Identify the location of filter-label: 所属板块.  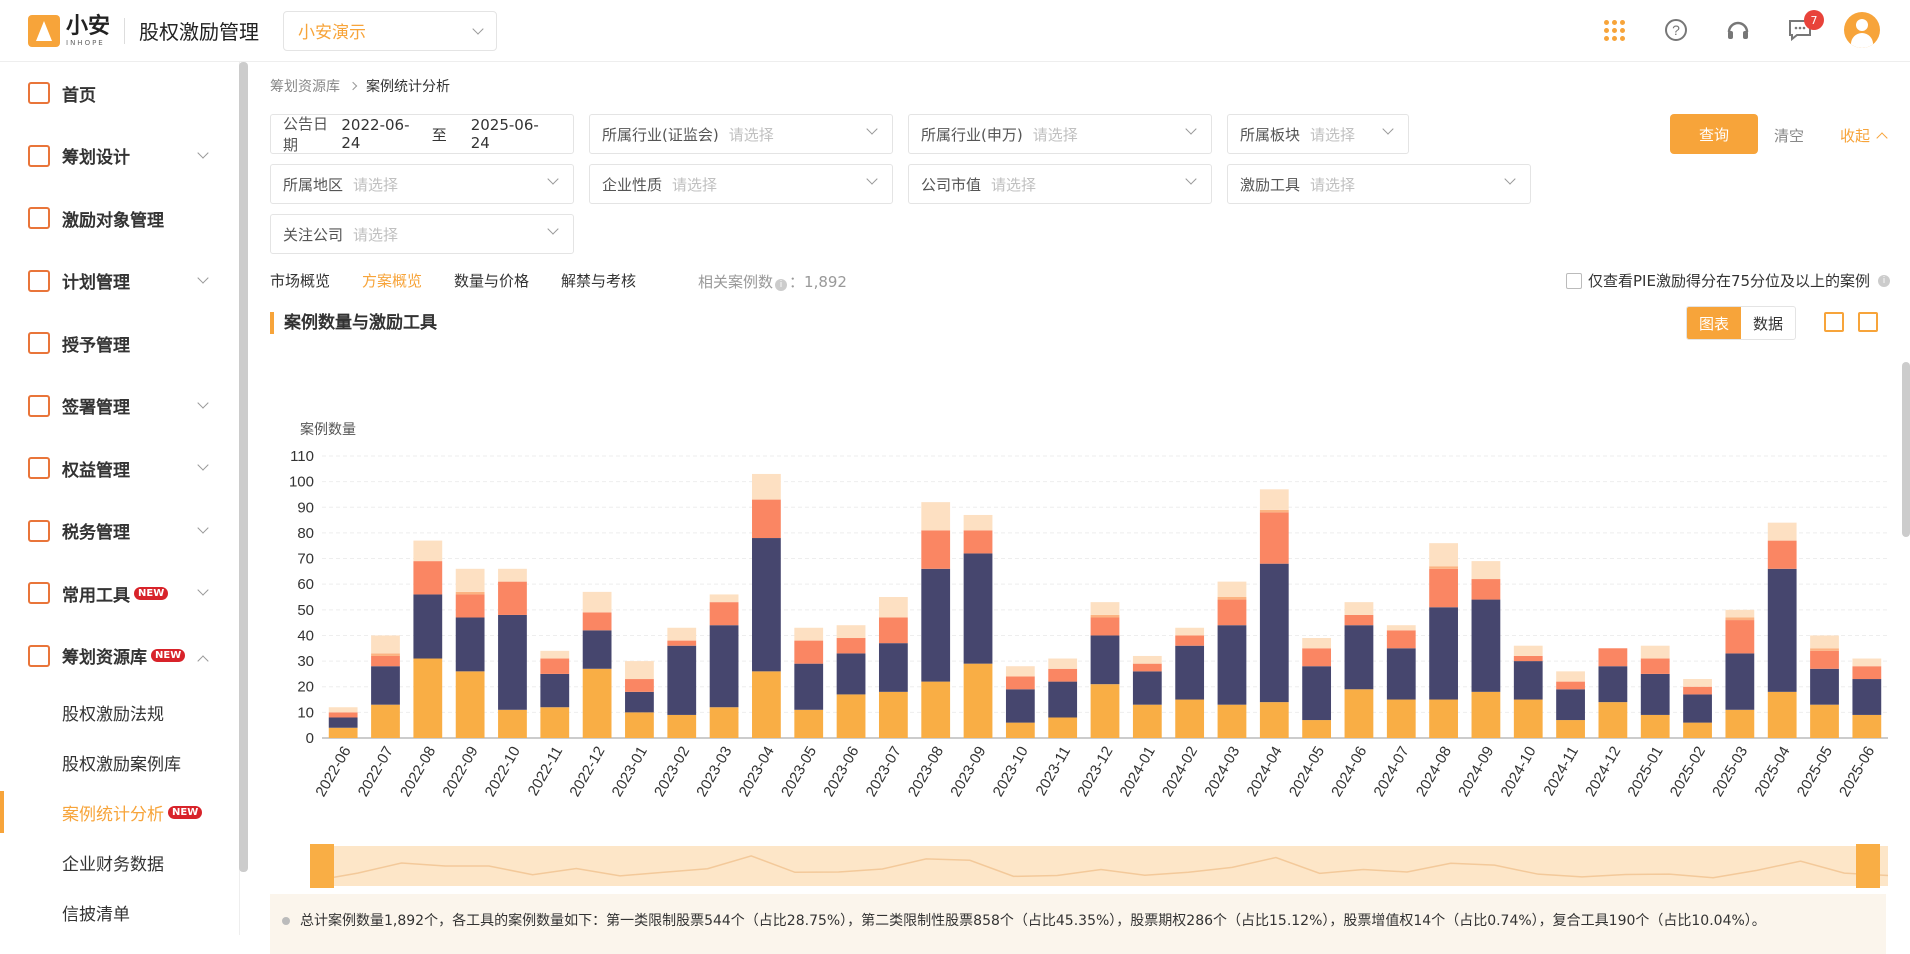
(1270, 134).